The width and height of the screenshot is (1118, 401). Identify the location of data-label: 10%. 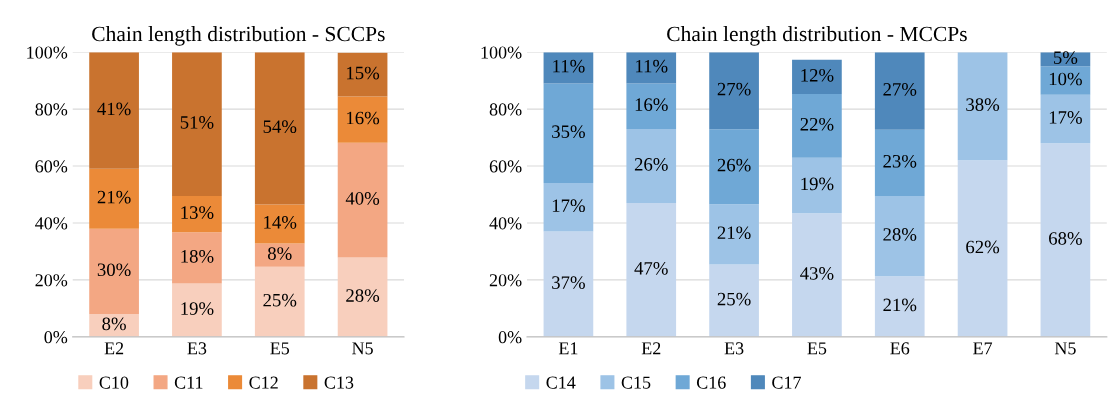
(1065, 79).